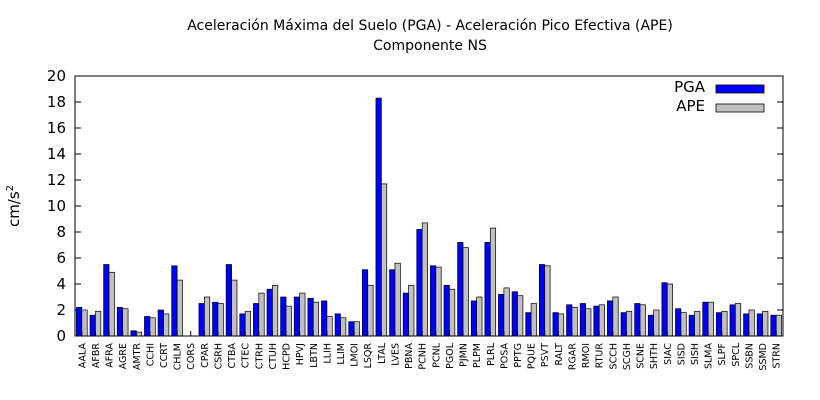 Image resolution: width=820 pixels, height=400 pixels. Describe the element at coordinates (201, 320) in the screenshot. I see `bar-pga-cpar` at that location.